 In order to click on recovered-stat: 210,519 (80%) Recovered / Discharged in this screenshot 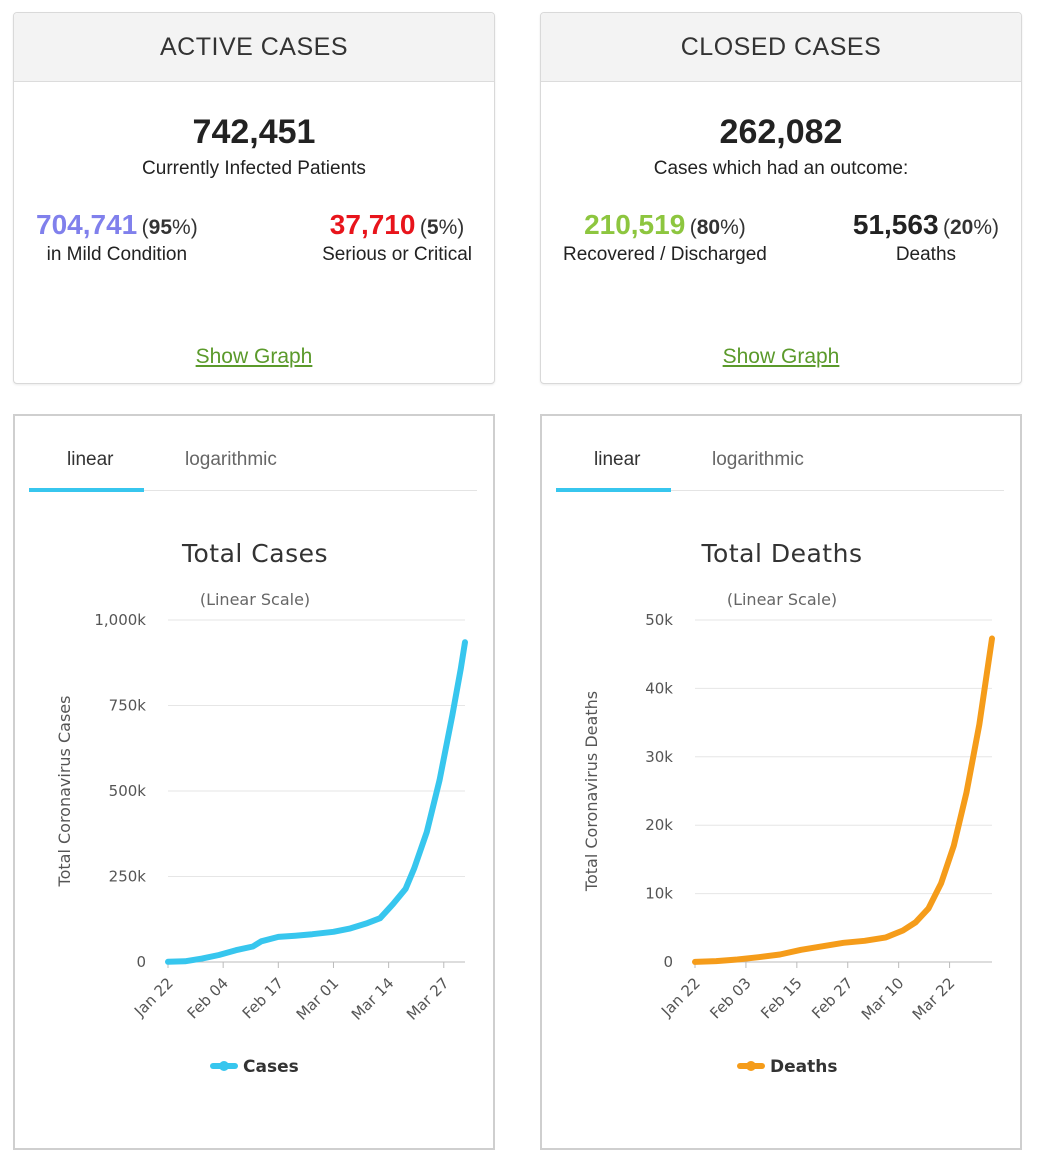, I will do `click(665, 237)`.